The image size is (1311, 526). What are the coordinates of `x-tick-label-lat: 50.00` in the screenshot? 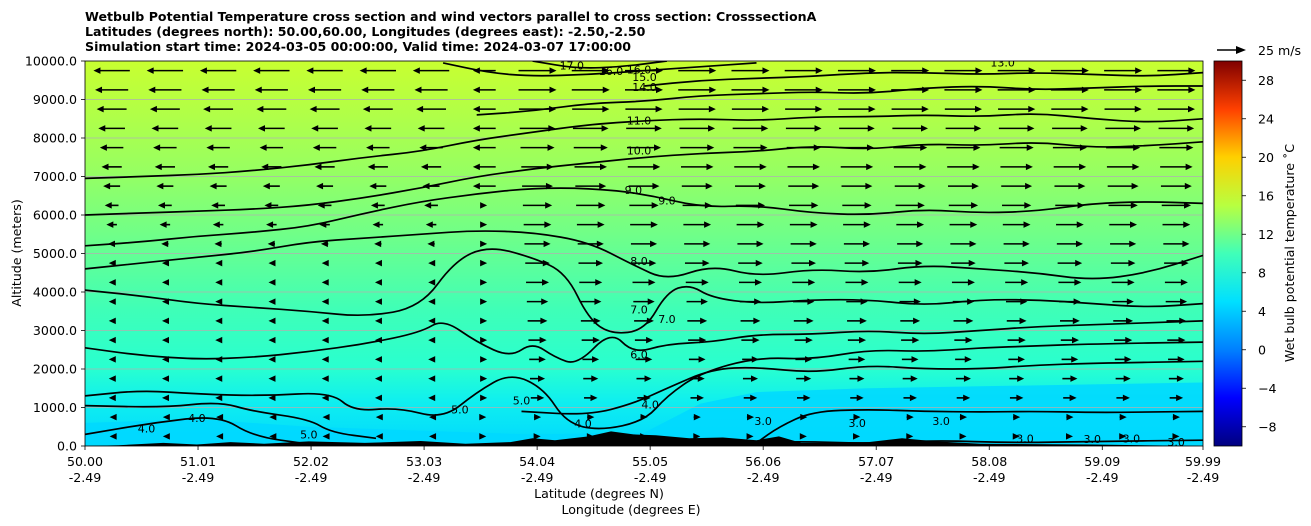 It's located at (85, 461).